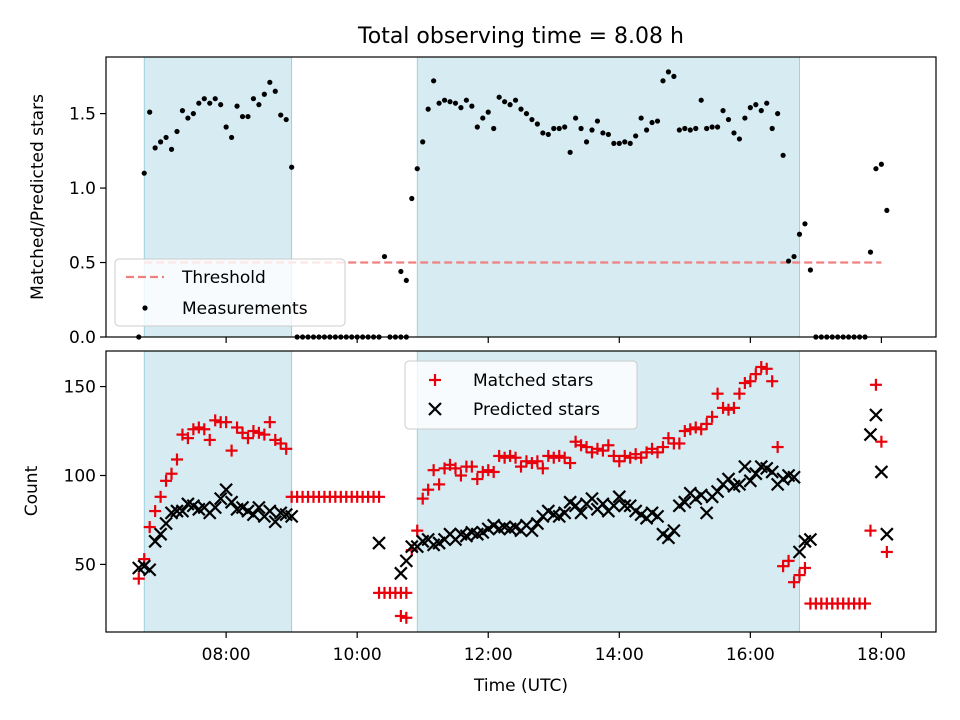 This screenshot has width=960, height=720. Describe the element at coordinates (533, 381) in the screenshot. I see `legend-matched-label: Matched stars` at that location.